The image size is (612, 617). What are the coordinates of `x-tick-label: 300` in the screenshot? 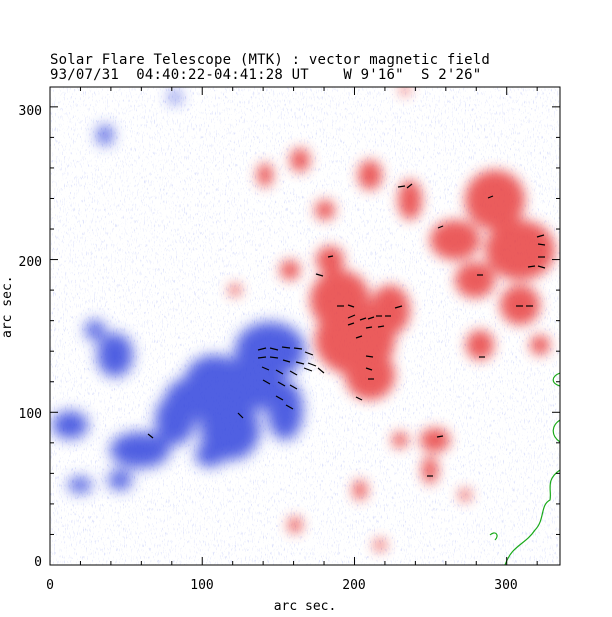 It's located at (506, 585).